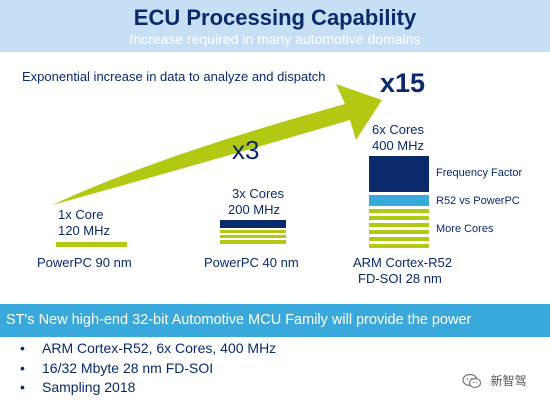  What do you see at coordinates (479, 173) in the screenshot?
I see `legend-frequency: Frequency Factor` at bounding box center [479, 173].